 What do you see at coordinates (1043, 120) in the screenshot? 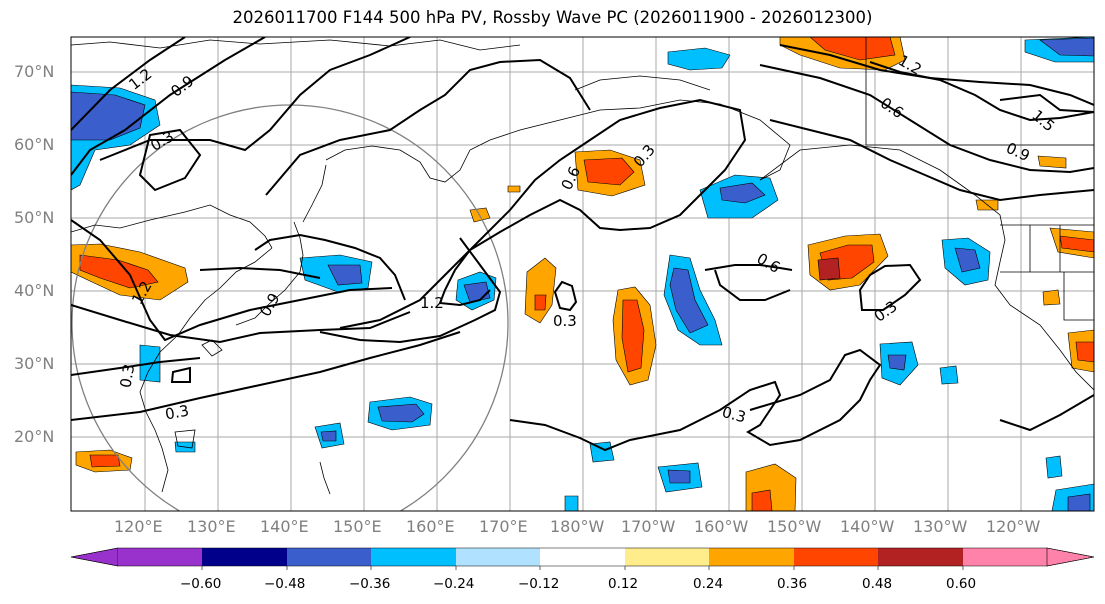
I see `contour-label: 1.5` at bounding box center [1043, 120].